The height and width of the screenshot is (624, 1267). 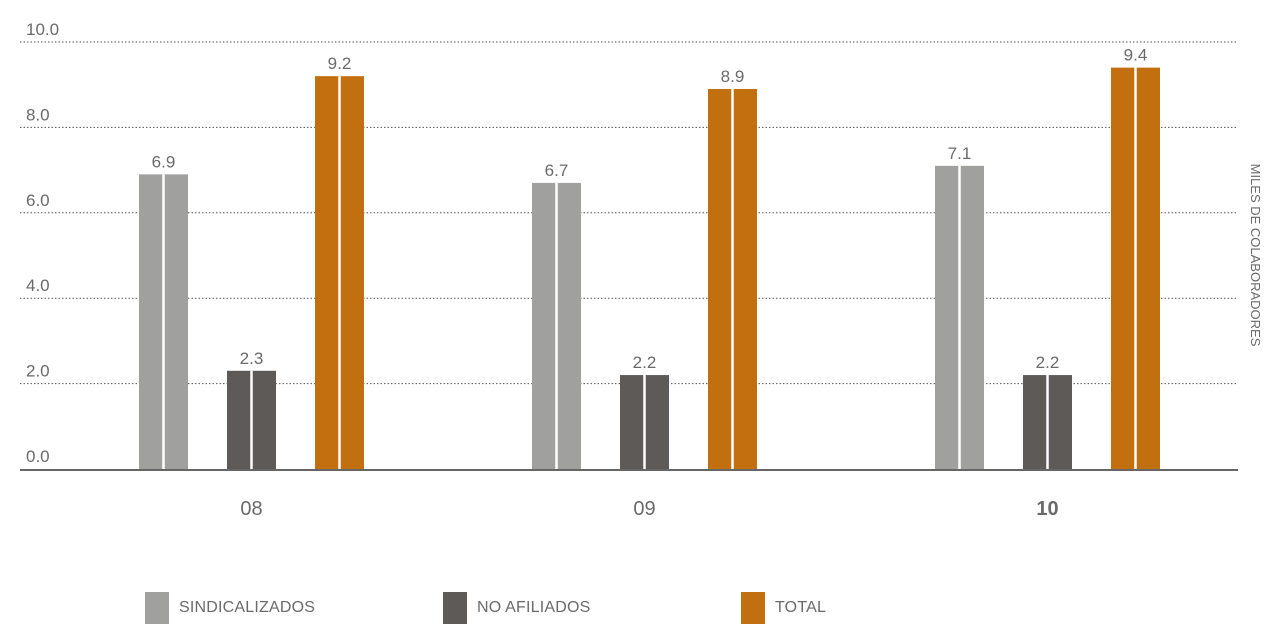 I want to click on value-label-total-08: 9.2, so click(x=340, y=63).